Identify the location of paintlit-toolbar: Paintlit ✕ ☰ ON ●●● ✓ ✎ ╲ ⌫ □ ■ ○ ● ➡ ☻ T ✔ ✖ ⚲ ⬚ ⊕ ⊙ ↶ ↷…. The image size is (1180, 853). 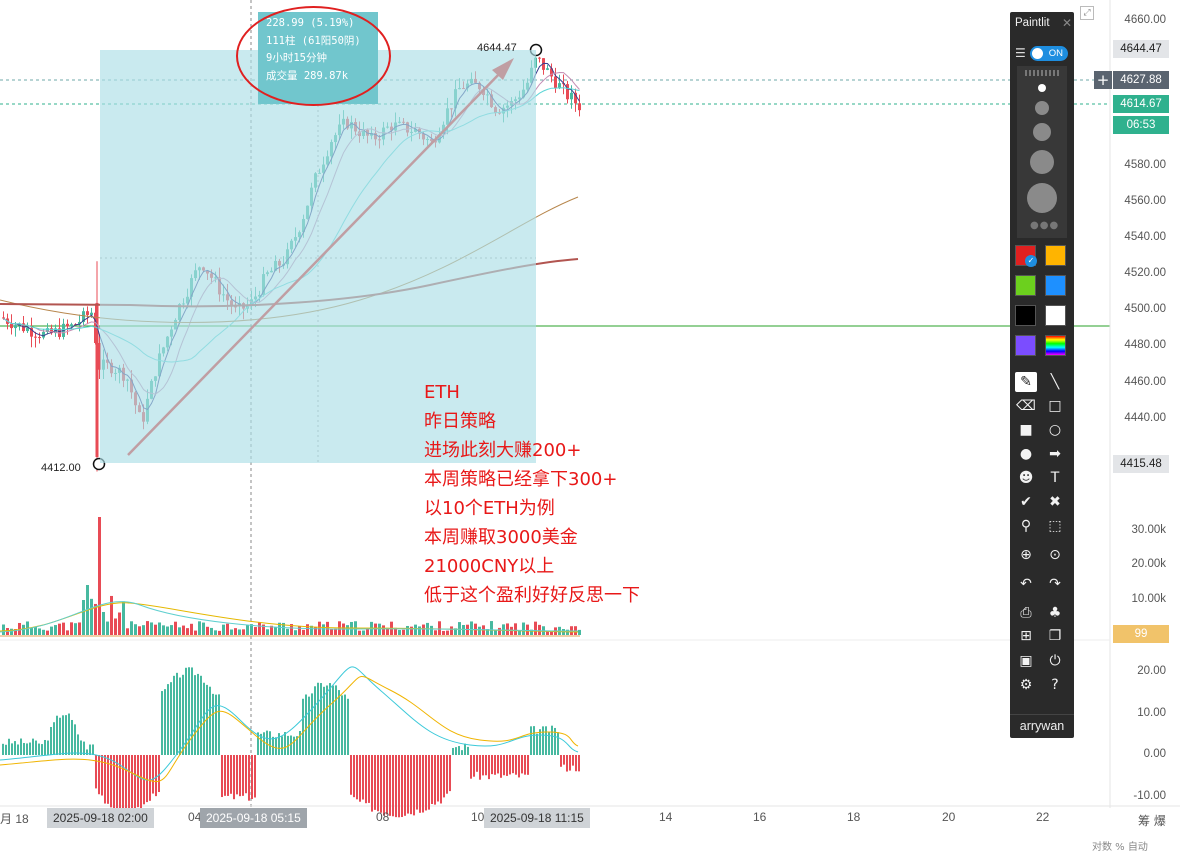
(1042, 375).